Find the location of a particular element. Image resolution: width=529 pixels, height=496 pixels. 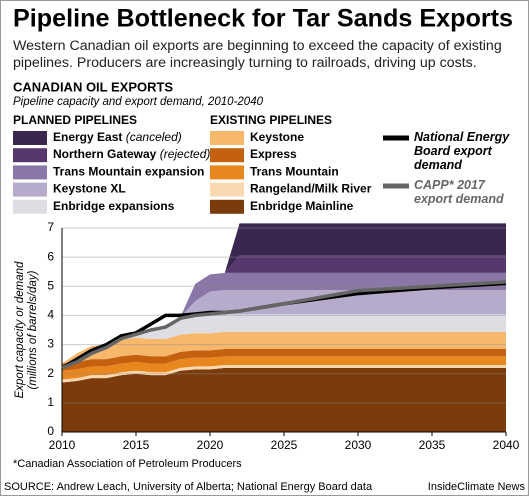

legend-name: Keystone XL is located at coordinates (89, 189).